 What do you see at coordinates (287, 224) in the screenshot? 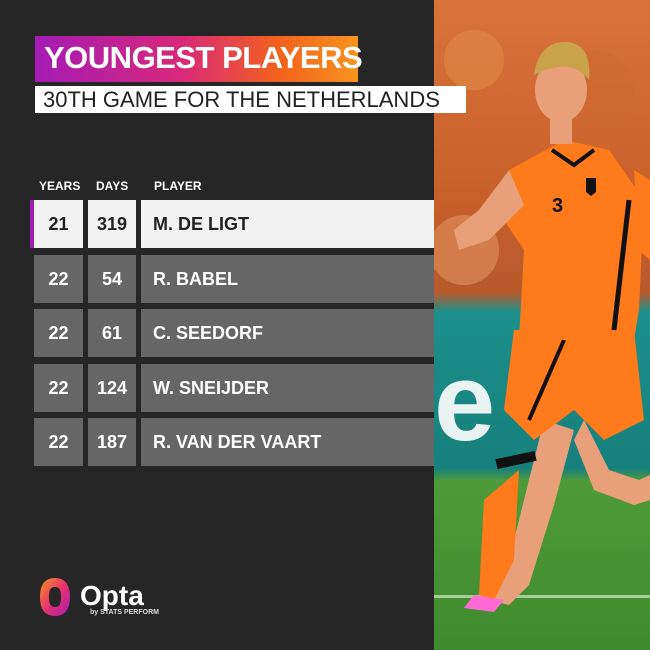
I see `player-cell: M. DE LIGT` at bounding box center [287, 224].